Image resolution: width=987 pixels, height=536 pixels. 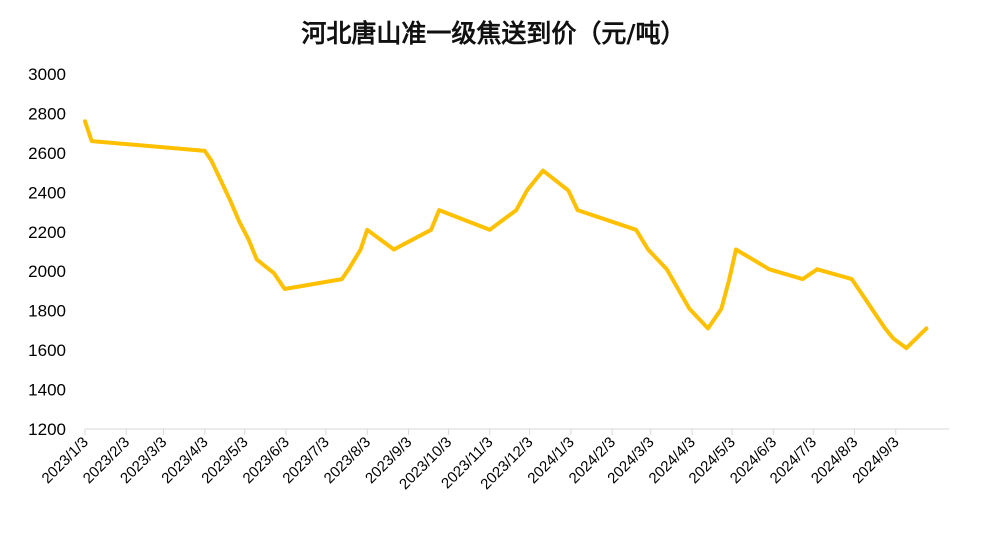 I want to click on chart-title: 河北唐山准一级焦送到价（元/吨）, so click(x=493, y=33).